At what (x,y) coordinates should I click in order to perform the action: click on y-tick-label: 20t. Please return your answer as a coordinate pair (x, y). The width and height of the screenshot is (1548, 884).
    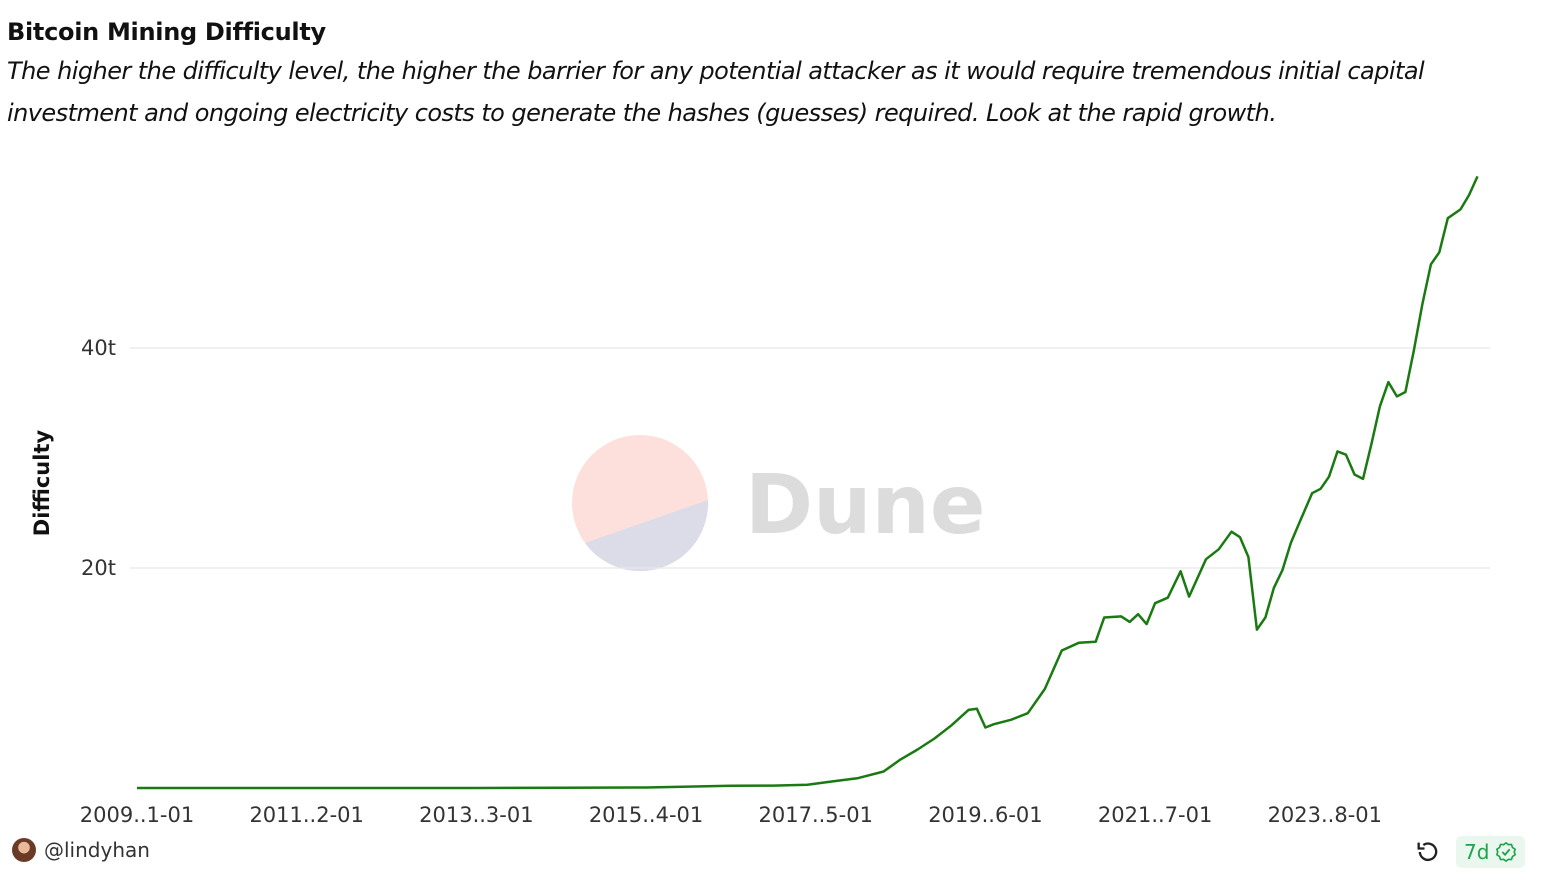
    Looking at the image, I should click on (98, 568).